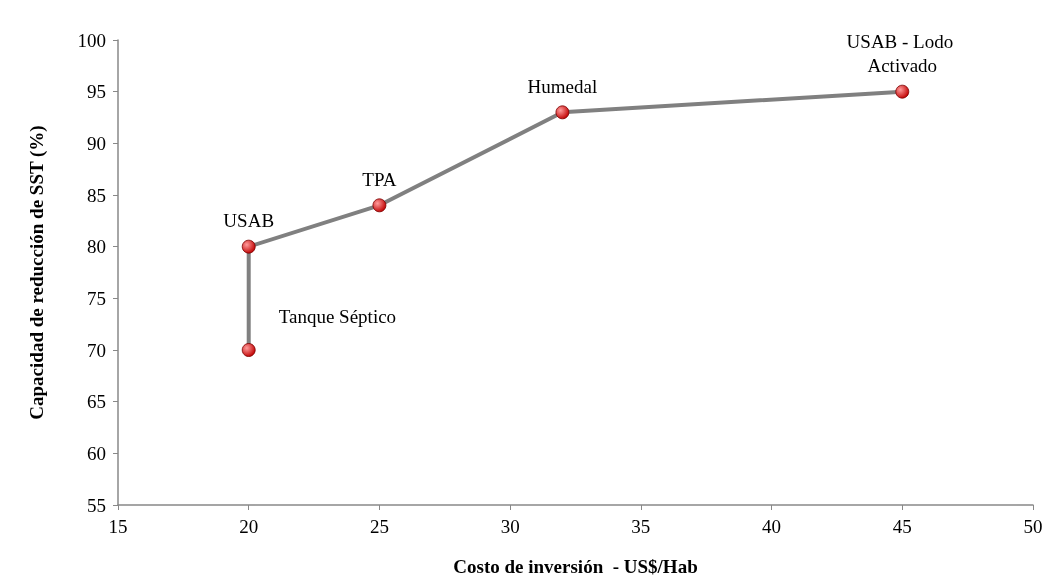 The image size is (1059, 588). Describe the element at coordinates (96, 143) in the screenshot. I see `y-tick-label: 90` at that location.